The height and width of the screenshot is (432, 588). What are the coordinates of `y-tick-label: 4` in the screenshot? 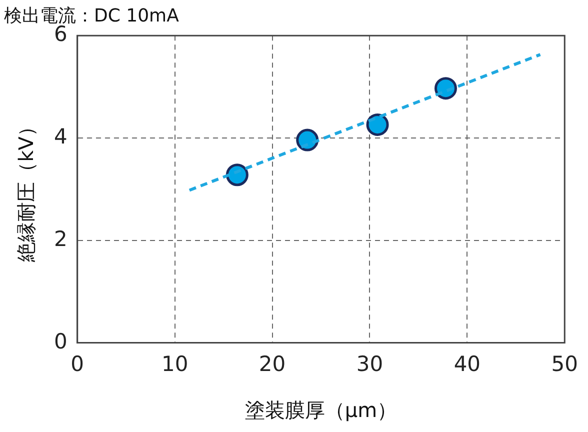 It's located at (61, 136).